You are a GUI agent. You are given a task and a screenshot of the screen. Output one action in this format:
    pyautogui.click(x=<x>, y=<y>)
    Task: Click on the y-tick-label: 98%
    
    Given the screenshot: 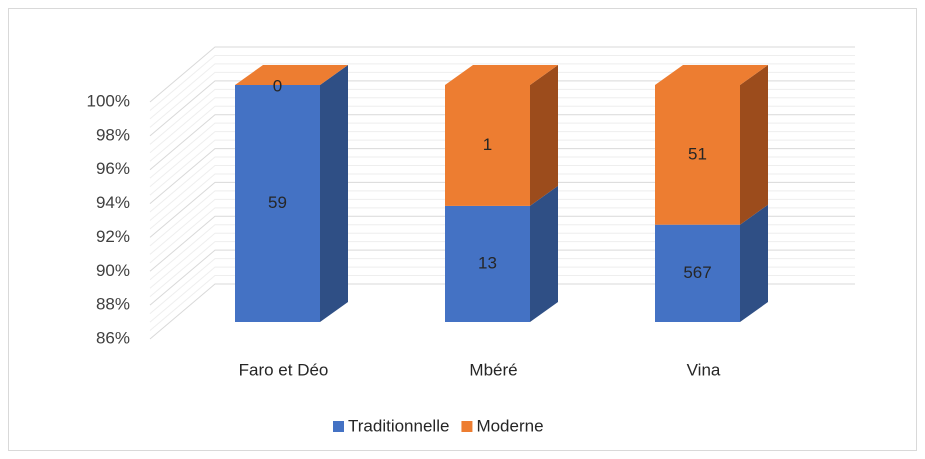 What is the action you would take?
    pyautogui.click(x=113, y=134)
    